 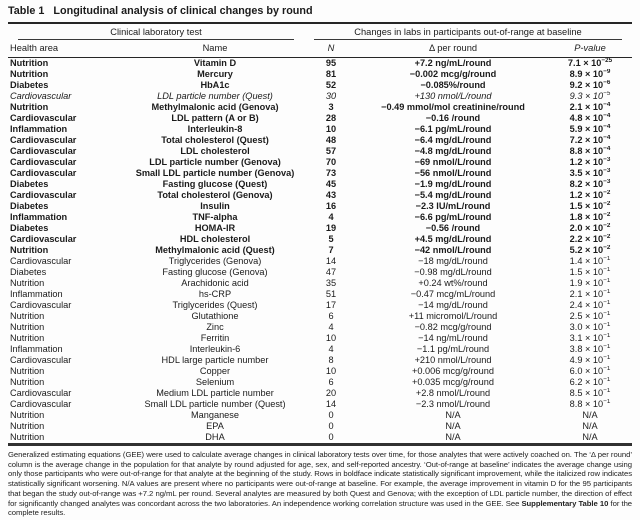 I want to click on p-value-exponent: −2, so click(x=607, y=204).